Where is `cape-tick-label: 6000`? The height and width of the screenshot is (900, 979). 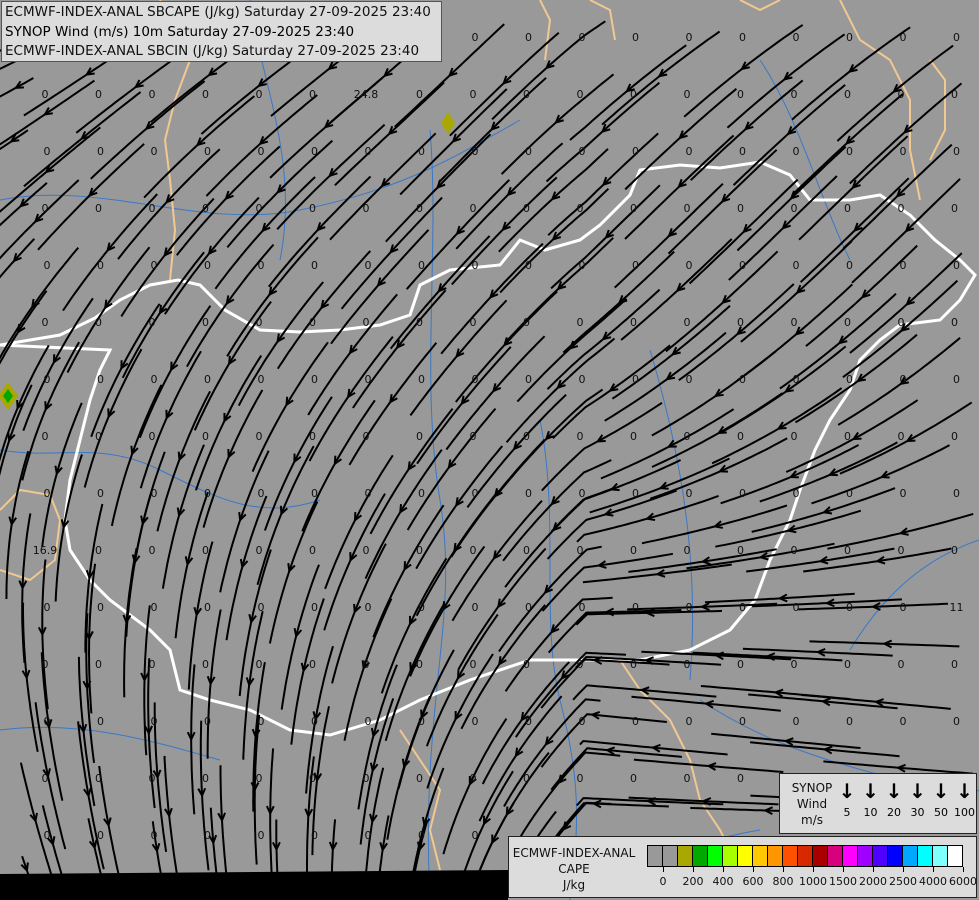
cape-tick-label: 6000 is located at coordinates (963, 881).